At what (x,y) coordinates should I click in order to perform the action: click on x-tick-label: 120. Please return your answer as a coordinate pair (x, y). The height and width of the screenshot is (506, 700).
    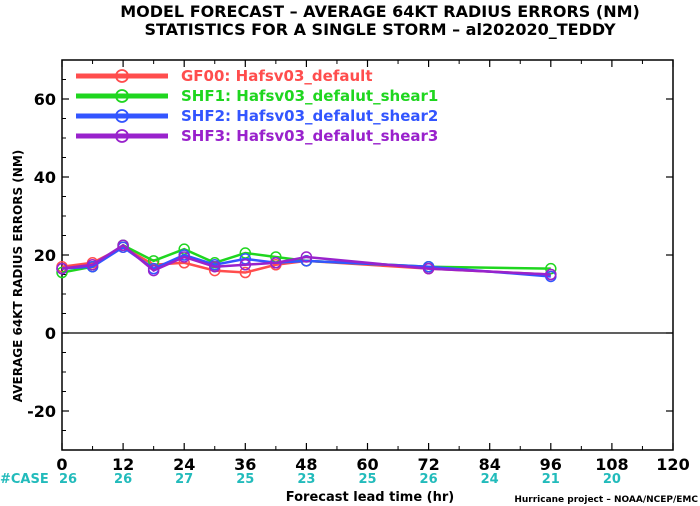
    Looking at the image, I should click on (672, 464).